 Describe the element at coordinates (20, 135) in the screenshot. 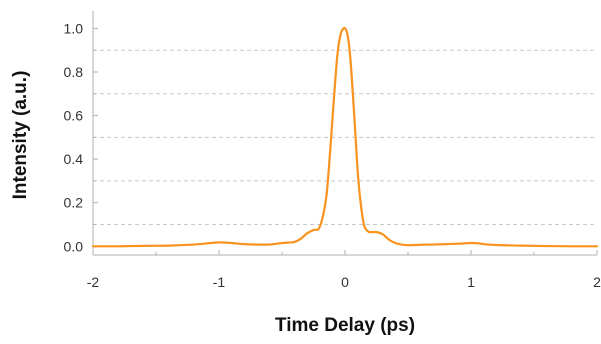

I see `y-axis-title: Intensity (a.u.)` at that location.